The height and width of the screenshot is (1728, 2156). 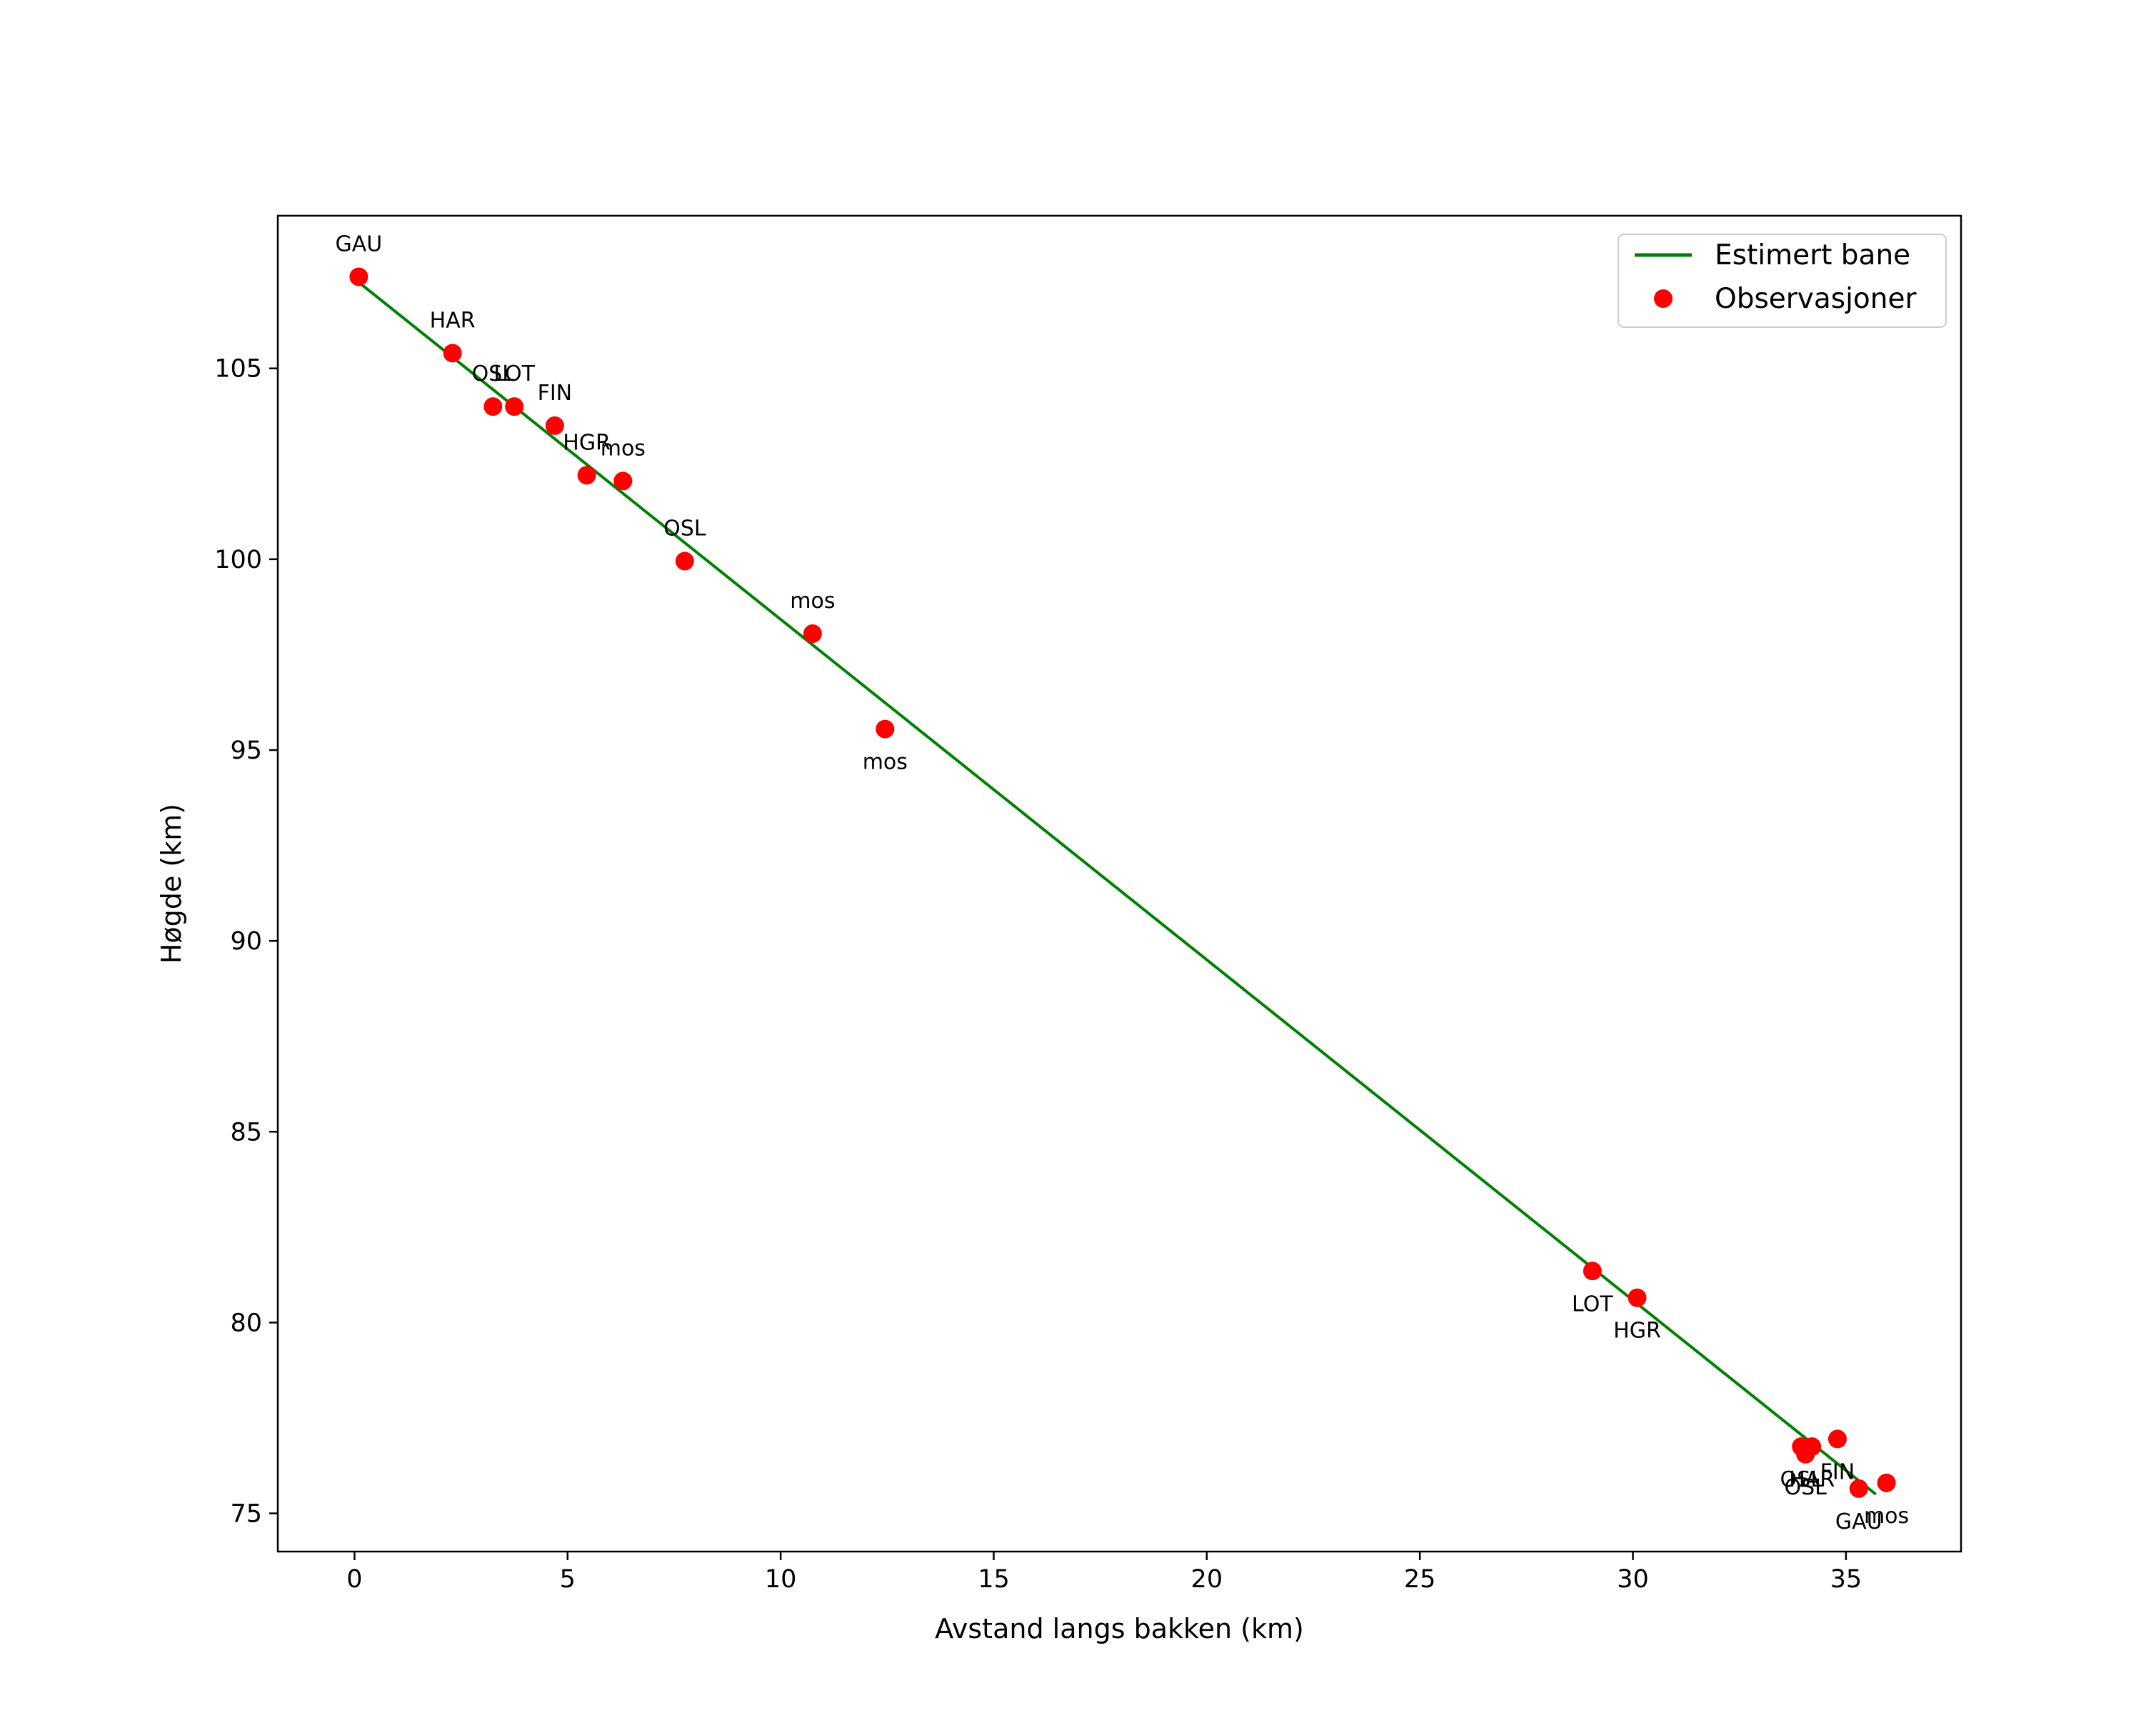 I want to click on x-tick-label: 10, so click(x=781, y=1579).